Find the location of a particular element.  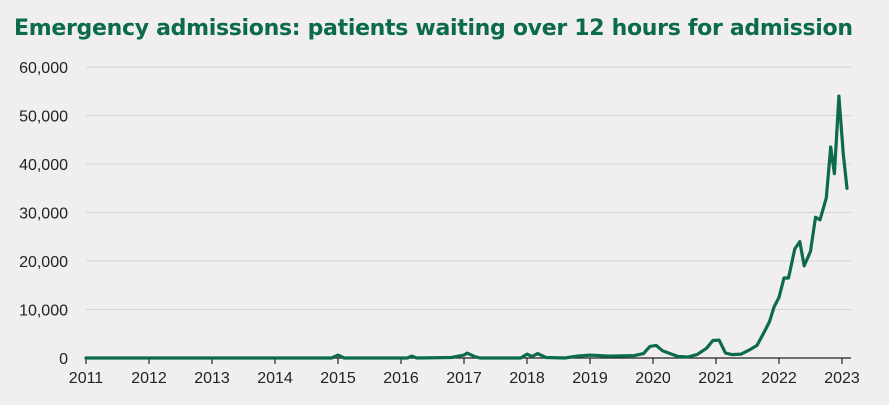

x-tick-label: 2014 is located at coordinates (275, 378).